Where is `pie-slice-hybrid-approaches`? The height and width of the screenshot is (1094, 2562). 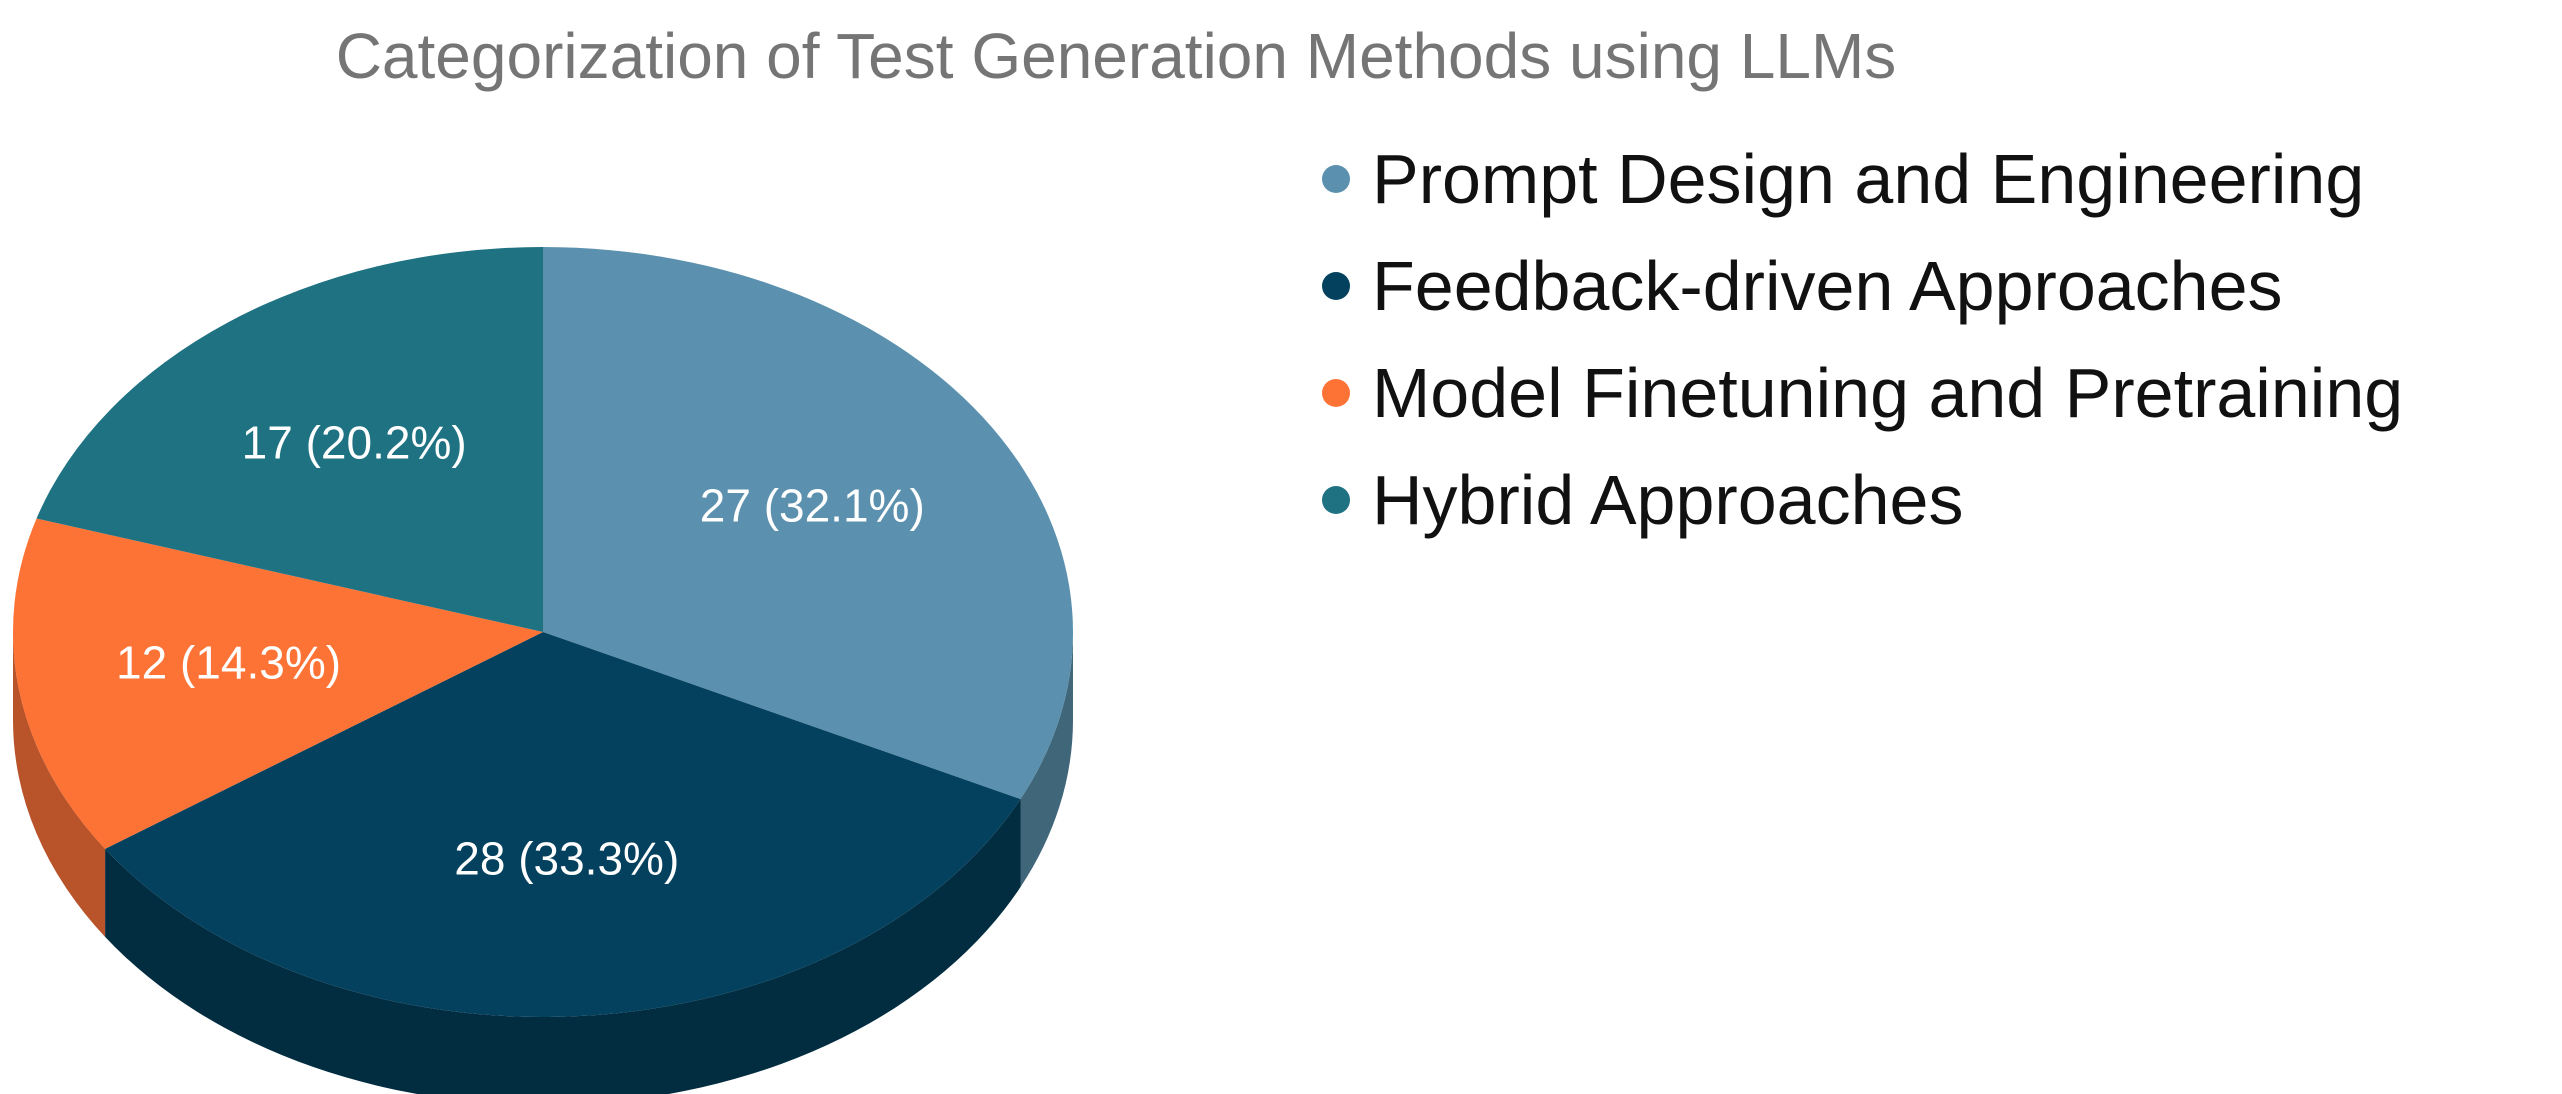 pie-slice-hybrid-approaches is located at coordinates (289, 439).